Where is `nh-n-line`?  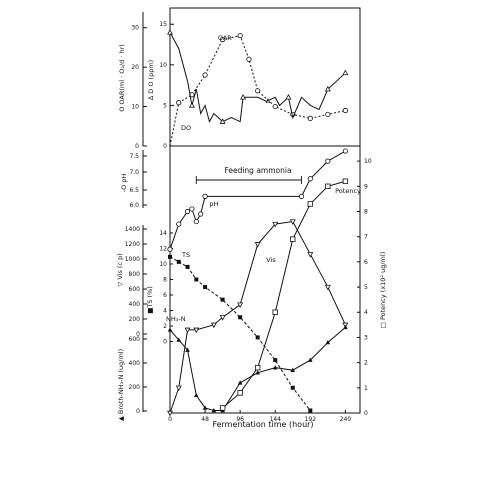 nh-n-line is located at coordinates (257, 368).